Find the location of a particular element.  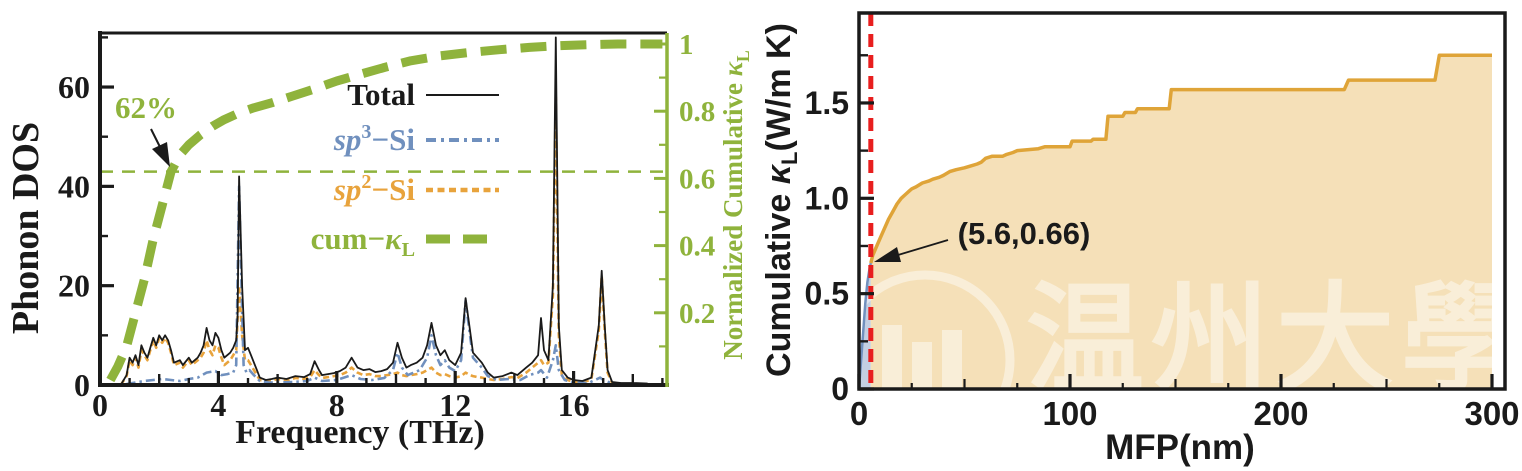

x-tick-label: 4 is located at coordinates (218, 405).